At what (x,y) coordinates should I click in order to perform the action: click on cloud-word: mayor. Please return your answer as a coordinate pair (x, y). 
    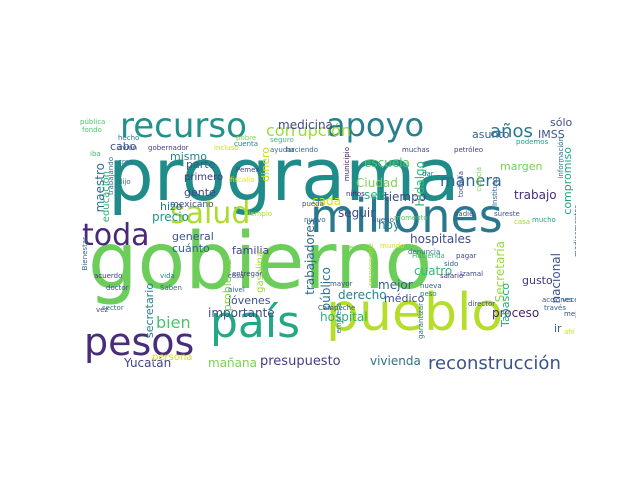
    Looking at the image, I should click on (341, 284).